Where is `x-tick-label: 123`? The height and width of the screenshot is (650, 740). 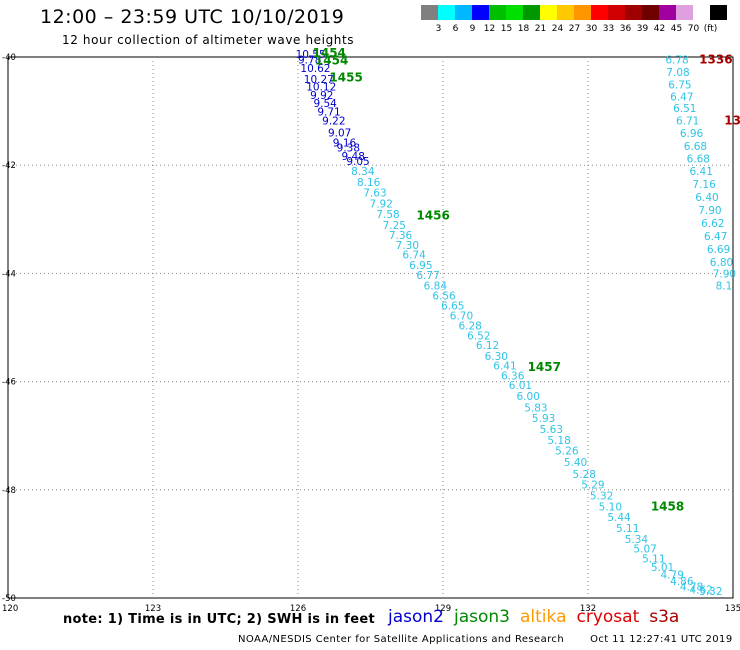
x-tick-label: 123 is located at coordinates (153, 609).